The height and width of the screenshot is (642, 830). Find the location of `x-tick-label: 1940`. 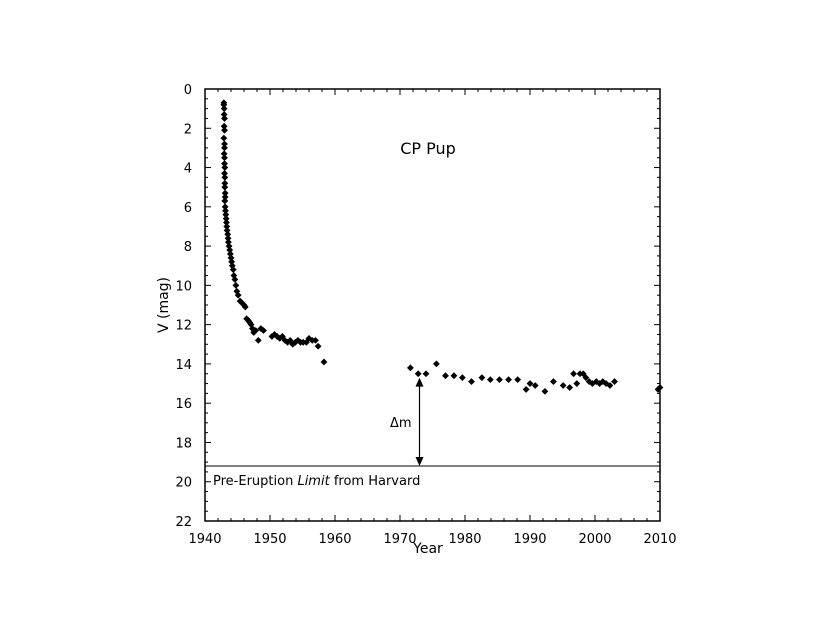

x-tick-label: 1940 is located at coordinates (204, 539).